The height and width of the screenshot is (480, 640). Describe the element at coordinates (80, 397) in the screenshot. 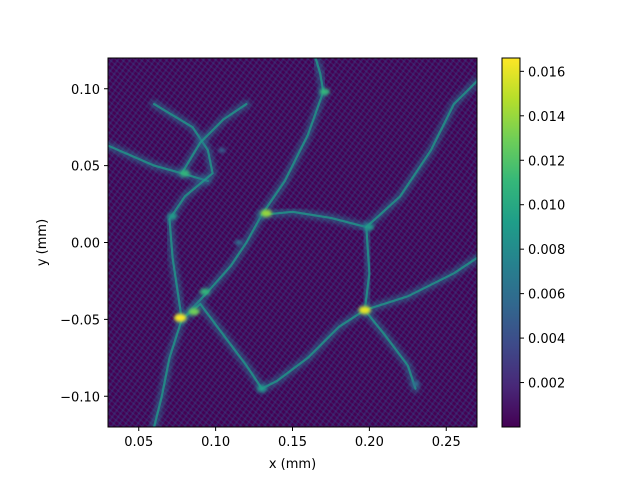

I see `y-tick-label: −0.10` at that location.